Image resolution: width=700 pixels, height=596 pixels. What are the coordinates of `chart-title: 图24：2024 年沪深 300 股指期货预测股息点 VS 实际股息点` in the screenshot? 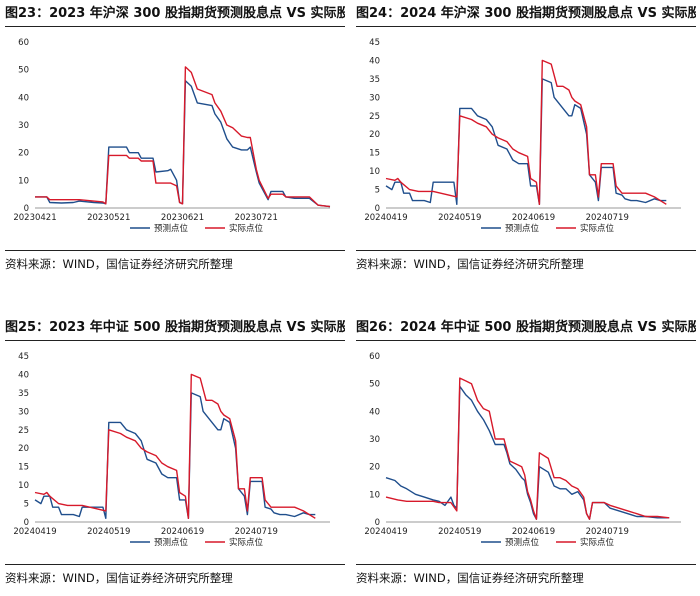 It's located at (526, 13).